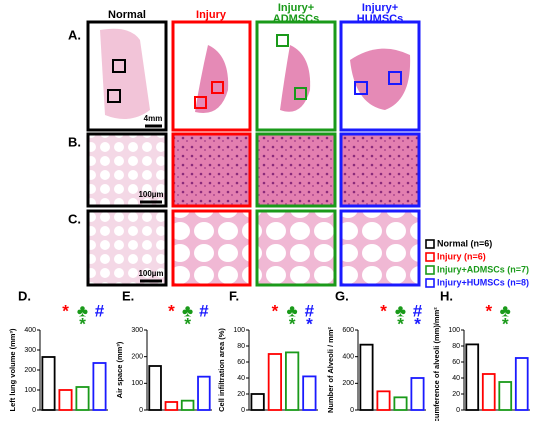  What do you see at coordinates (221, 370) in the screenshot?
I see `y-axis-label: Cell infiltration area (%)` at bounding box center [221, 370].